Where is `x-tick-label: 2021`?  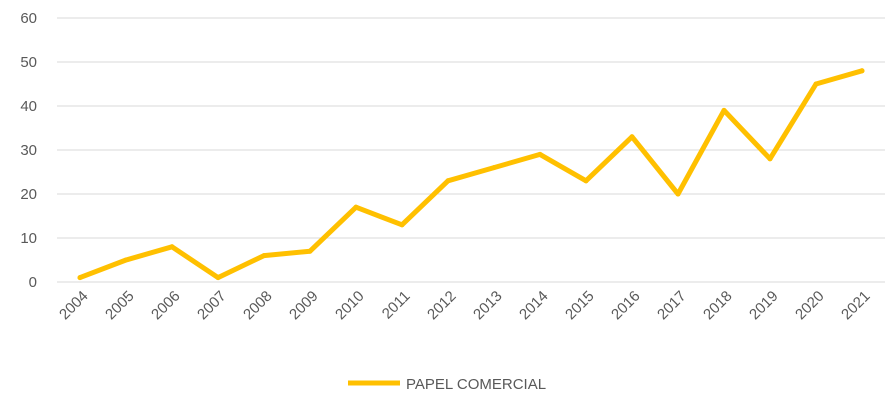
x-tick-label: 2021 is located at coordinates (856, 306).